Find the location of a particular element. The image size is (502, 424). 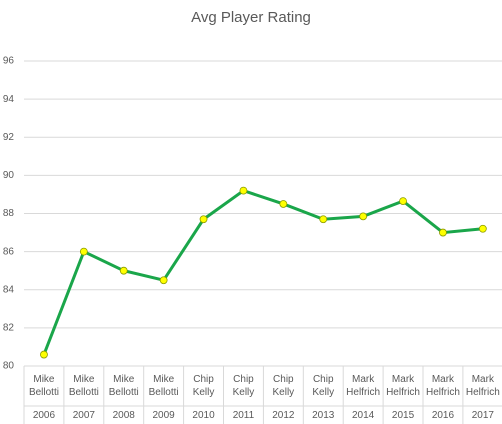

x-tick-label: 2008 is located at coordinates (123, 415).